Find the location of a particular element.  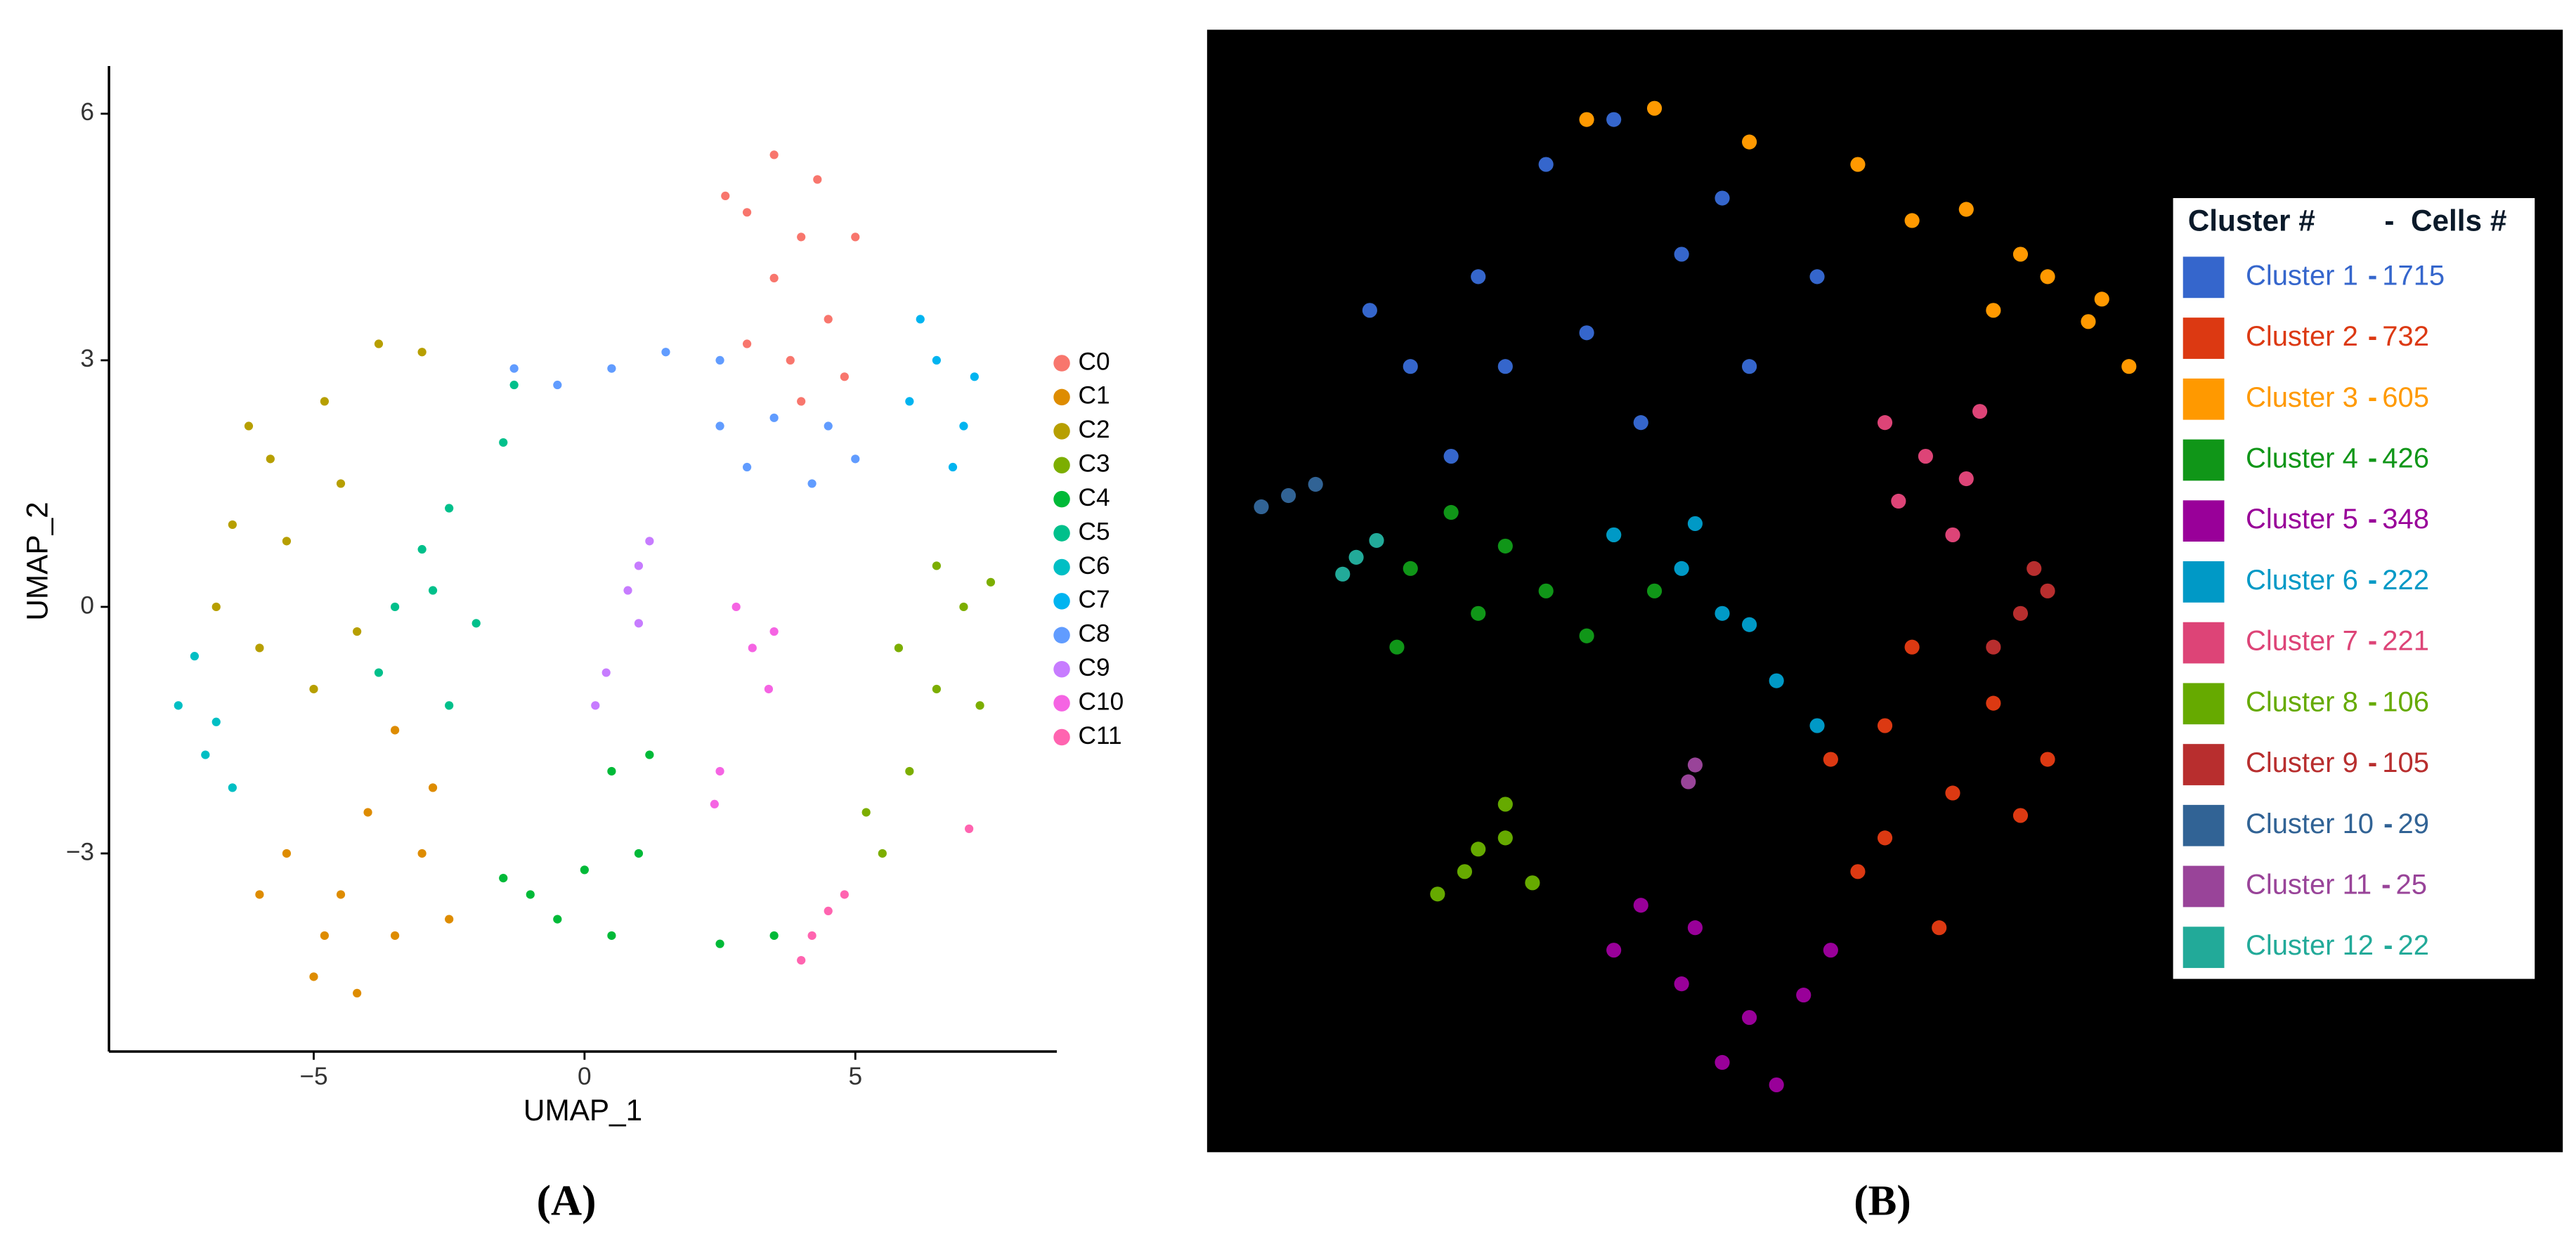

legend-label: C4 is located at coordinates (1094, 497).